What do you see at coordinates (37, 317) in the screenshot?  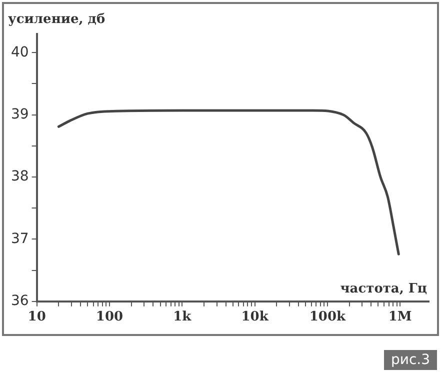 I see `x-tick-label: 10` at bounding box center [37, 317].